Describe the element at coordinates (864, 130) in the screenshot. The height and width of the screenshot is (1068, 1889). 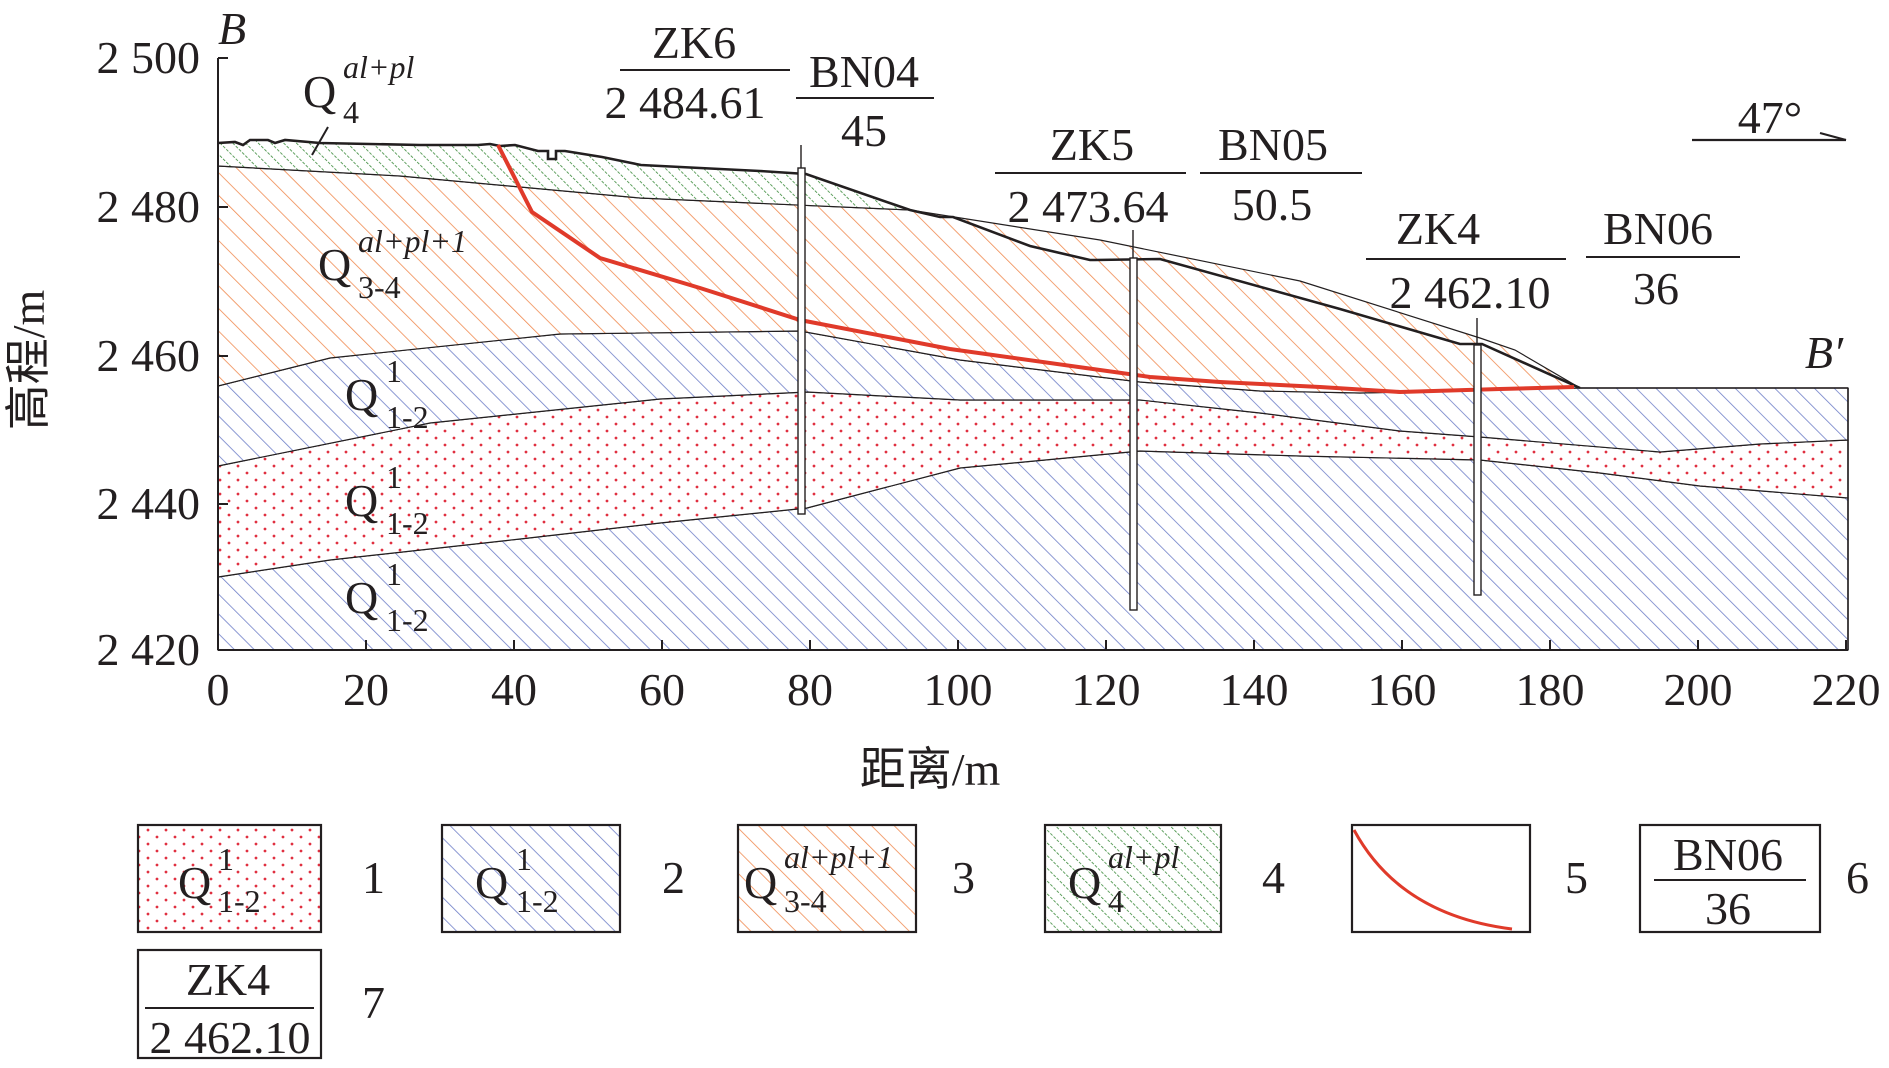
I see `point-value: 45` at that location.